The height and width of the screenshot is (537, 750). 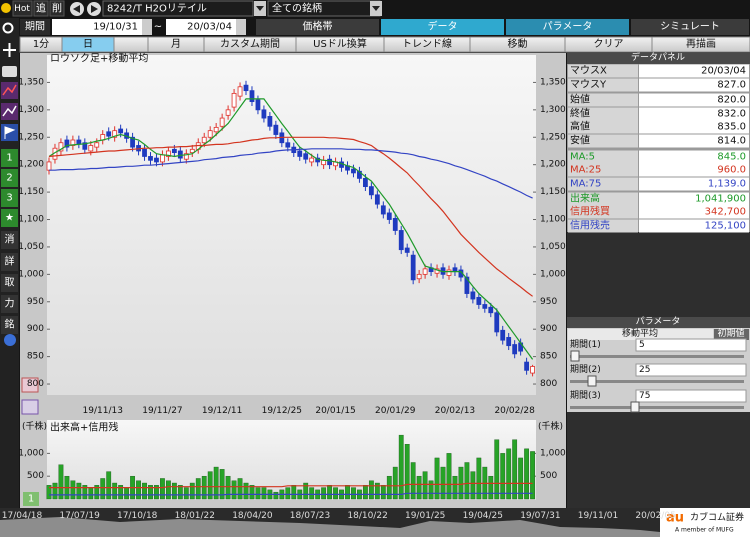 What do you see at coordinates (291, 485) in the screenshot?
I see `line-series` at bounding box center [291, 485].